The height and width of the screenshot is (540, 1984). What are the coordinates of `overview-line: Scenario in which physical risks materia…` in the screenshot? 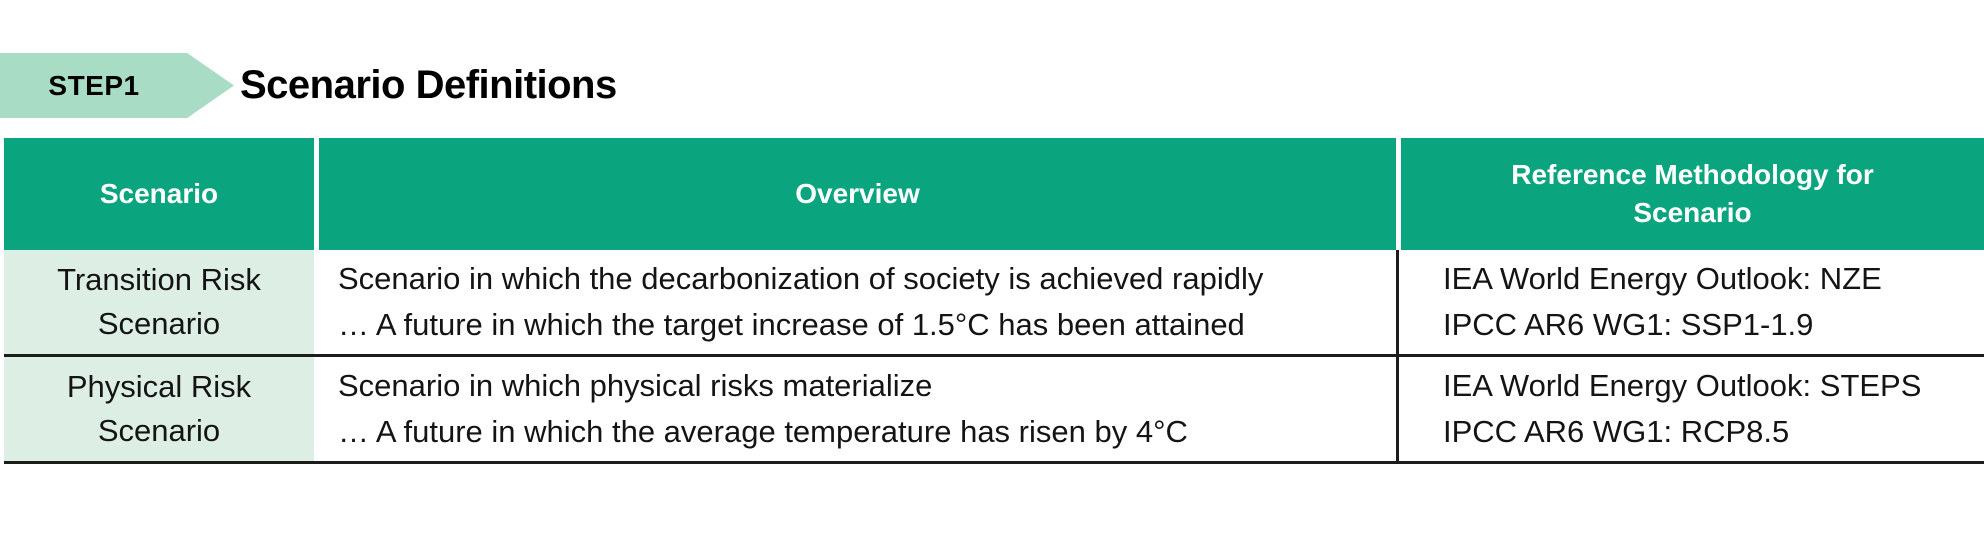 It's located at (635, 385).